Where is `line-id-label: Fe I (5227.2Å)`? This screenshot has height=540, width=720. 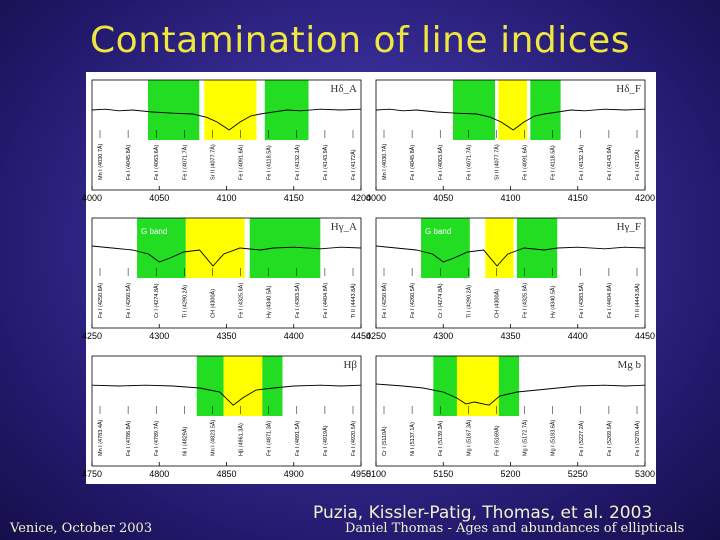
line-id-label: Fe I (5227.2Å) is located at coordinates (581, 438).